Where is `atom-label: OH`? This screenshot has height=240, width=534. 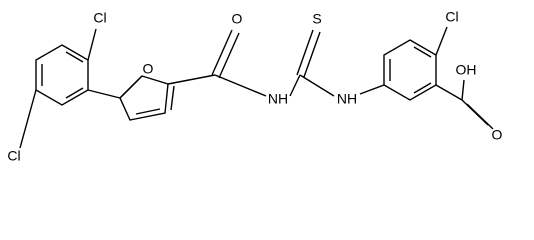
atom-label: OH is located at coordinates (466, 70).